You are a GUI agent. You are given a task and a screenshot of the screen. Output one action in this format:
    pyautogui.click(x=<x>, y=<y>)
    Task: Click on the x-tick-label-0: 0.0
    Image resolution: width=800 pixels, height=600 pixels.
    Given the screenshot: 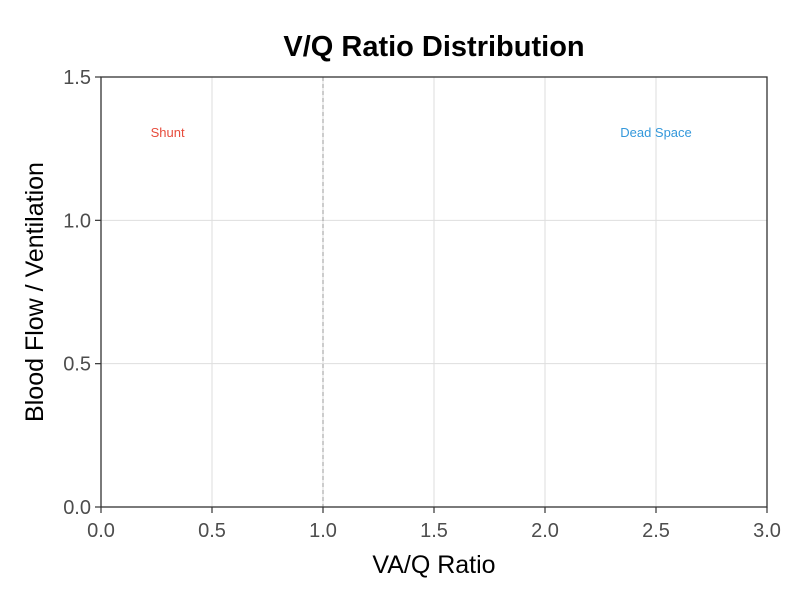 What is the action you would take?
    pyautogui.click(x=101, y=531)
    